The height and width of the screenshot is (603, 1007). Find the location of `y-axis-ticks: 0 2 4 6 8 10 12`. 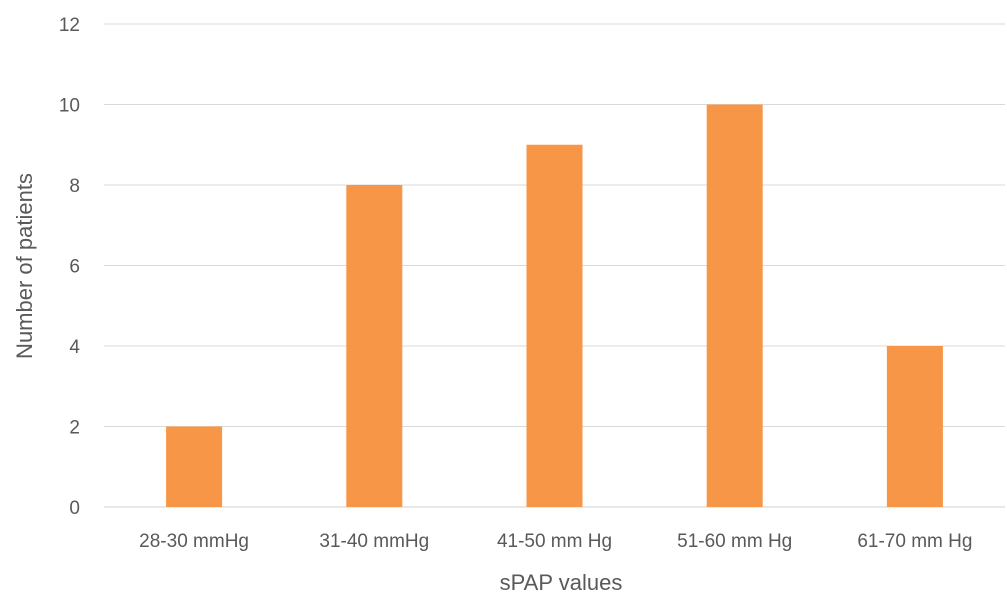

y-axis-ticks: 0 2 4 6 8 10 12 is located at coordinates (70, 267).